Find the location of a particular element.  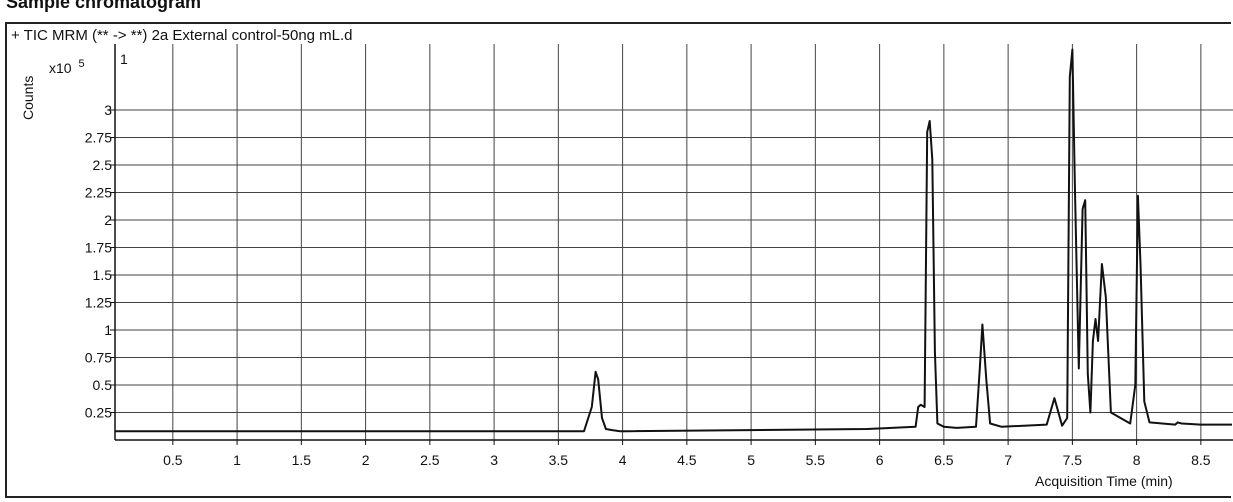

x-tick-label: 4 is located at coordinates (623, 460).